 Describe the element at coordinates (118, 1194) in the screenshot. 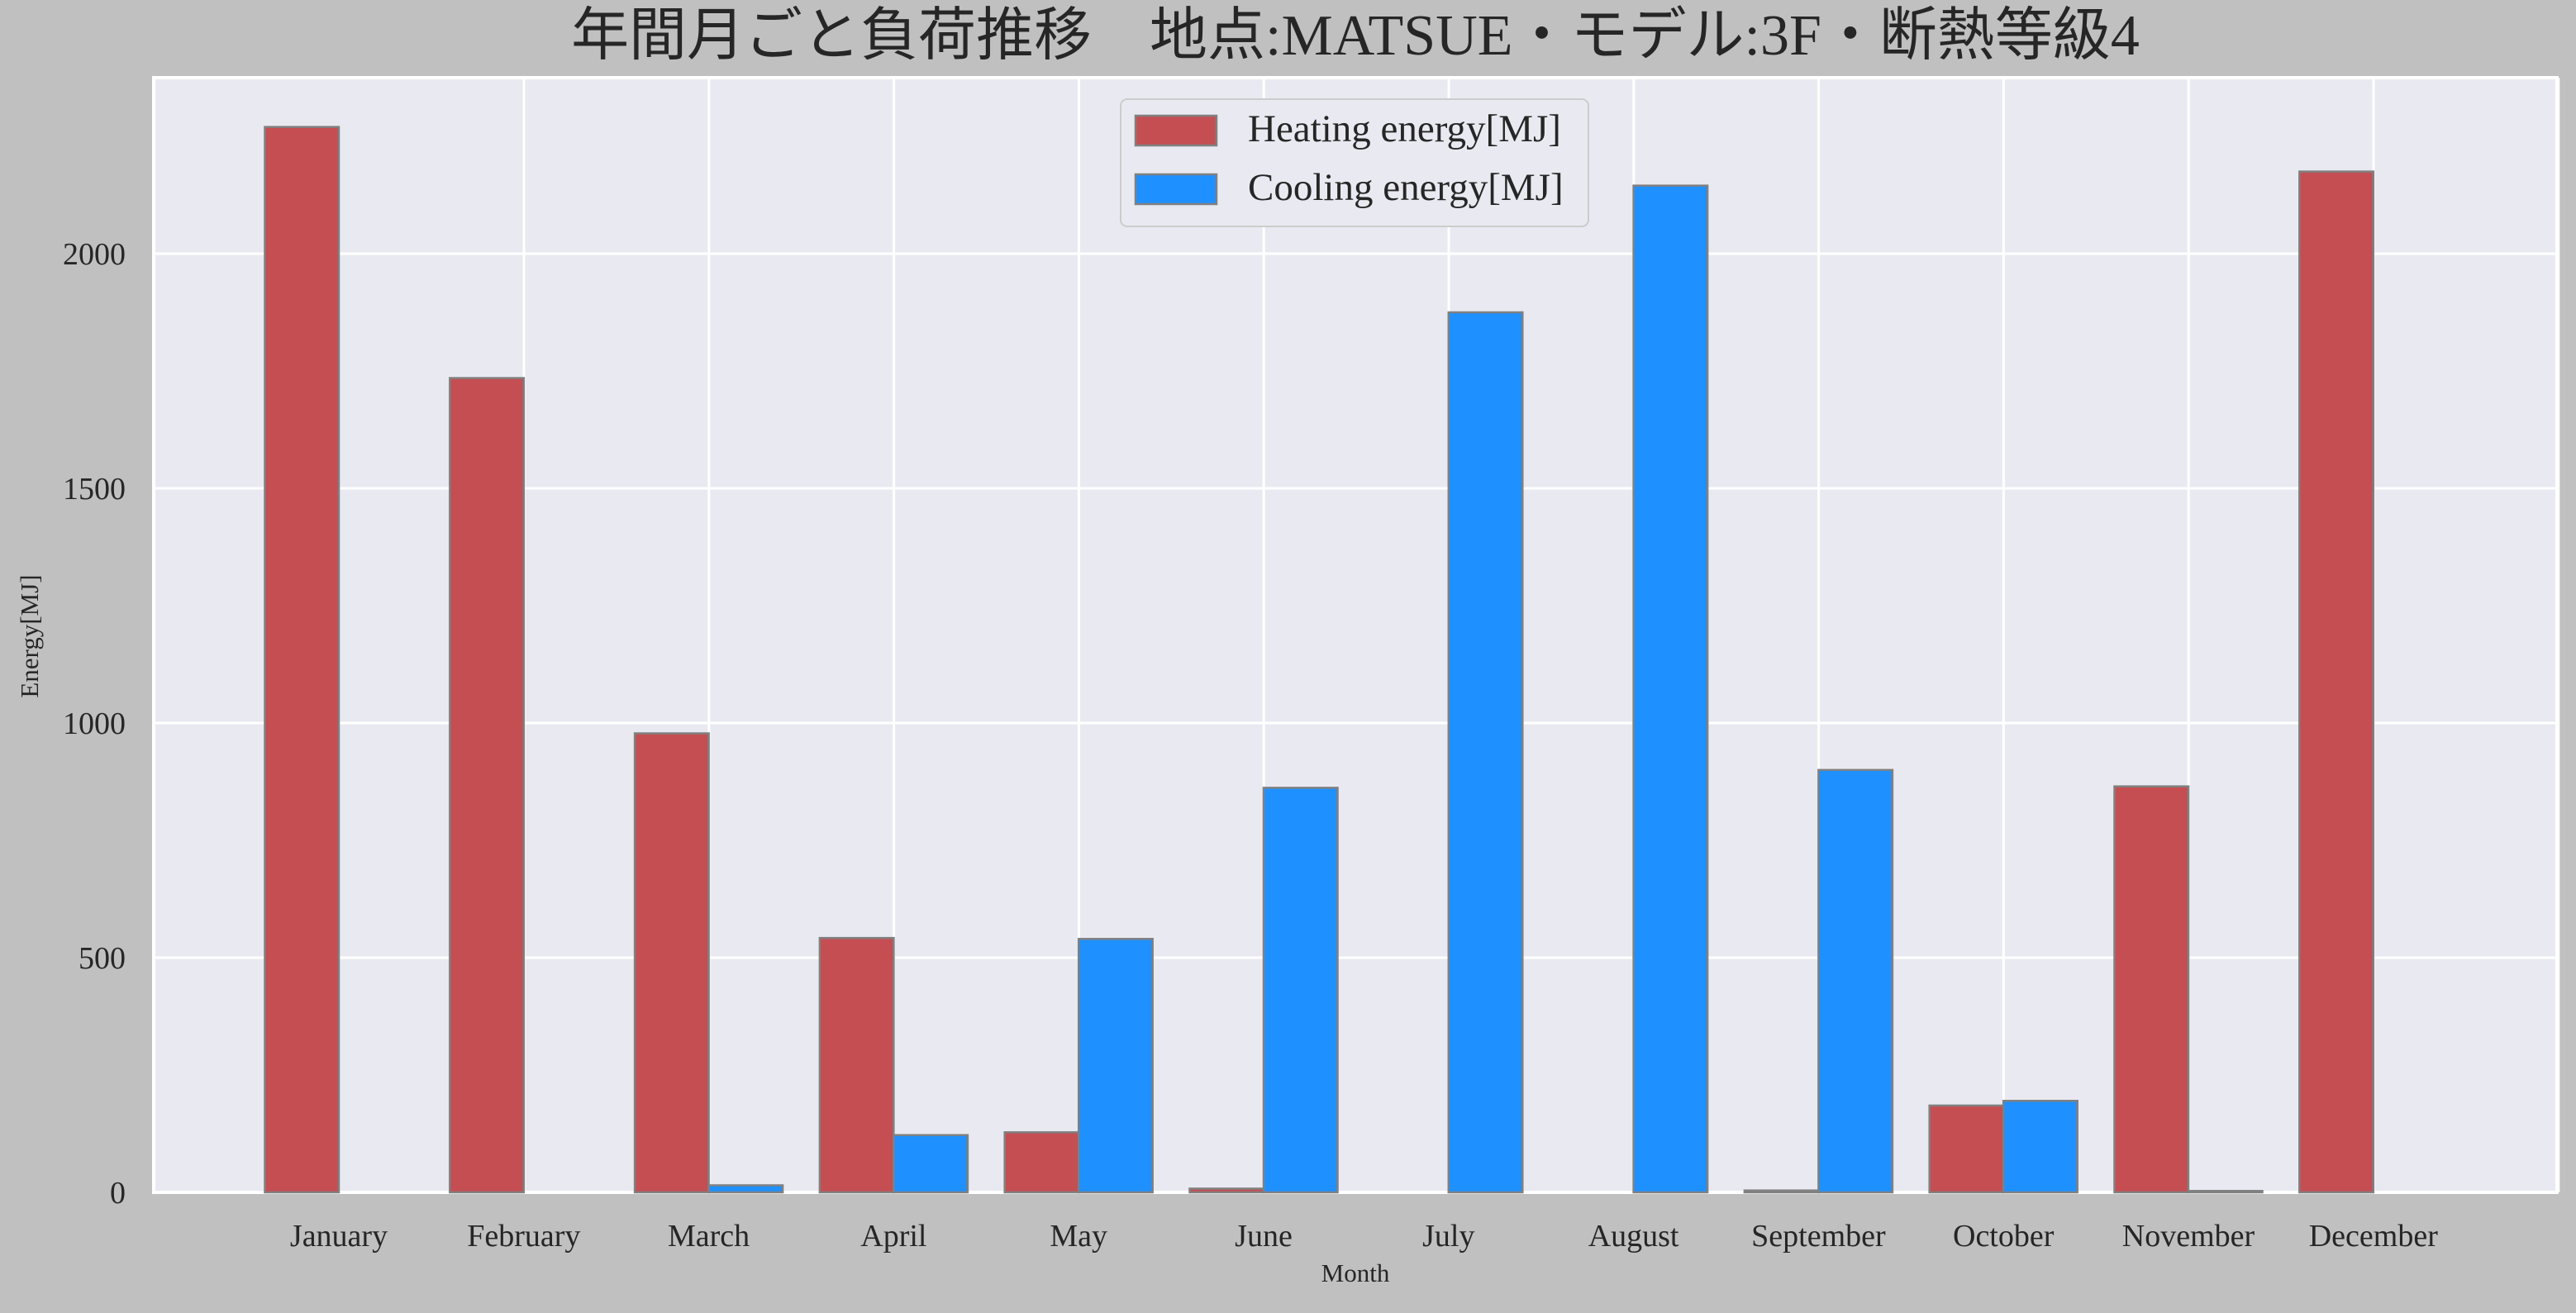

I see `y-tick-label: 0` at that location.